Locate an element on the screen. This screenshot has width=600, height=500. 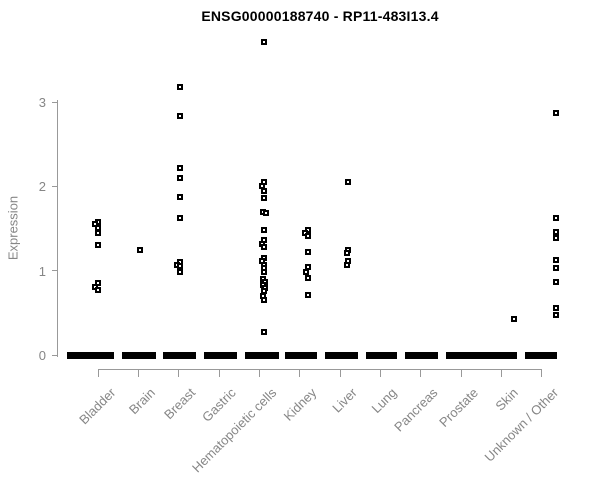
x-tick-label: Unknown / Other is located at coordinates (521, 425).